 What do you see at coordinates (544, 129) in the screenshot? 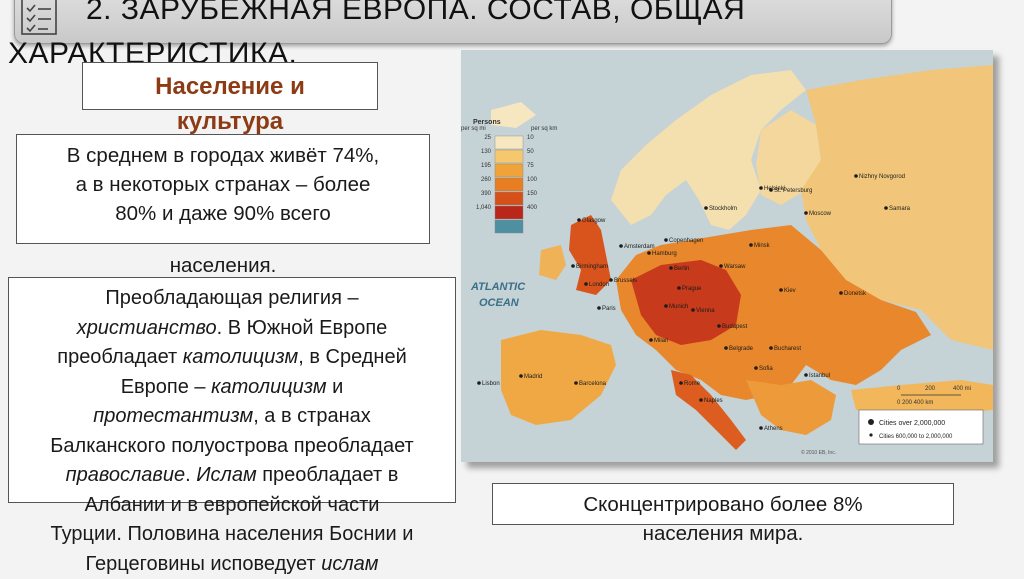
I see `legend-unit-right: per sq km` at bounding box center [544, 129].